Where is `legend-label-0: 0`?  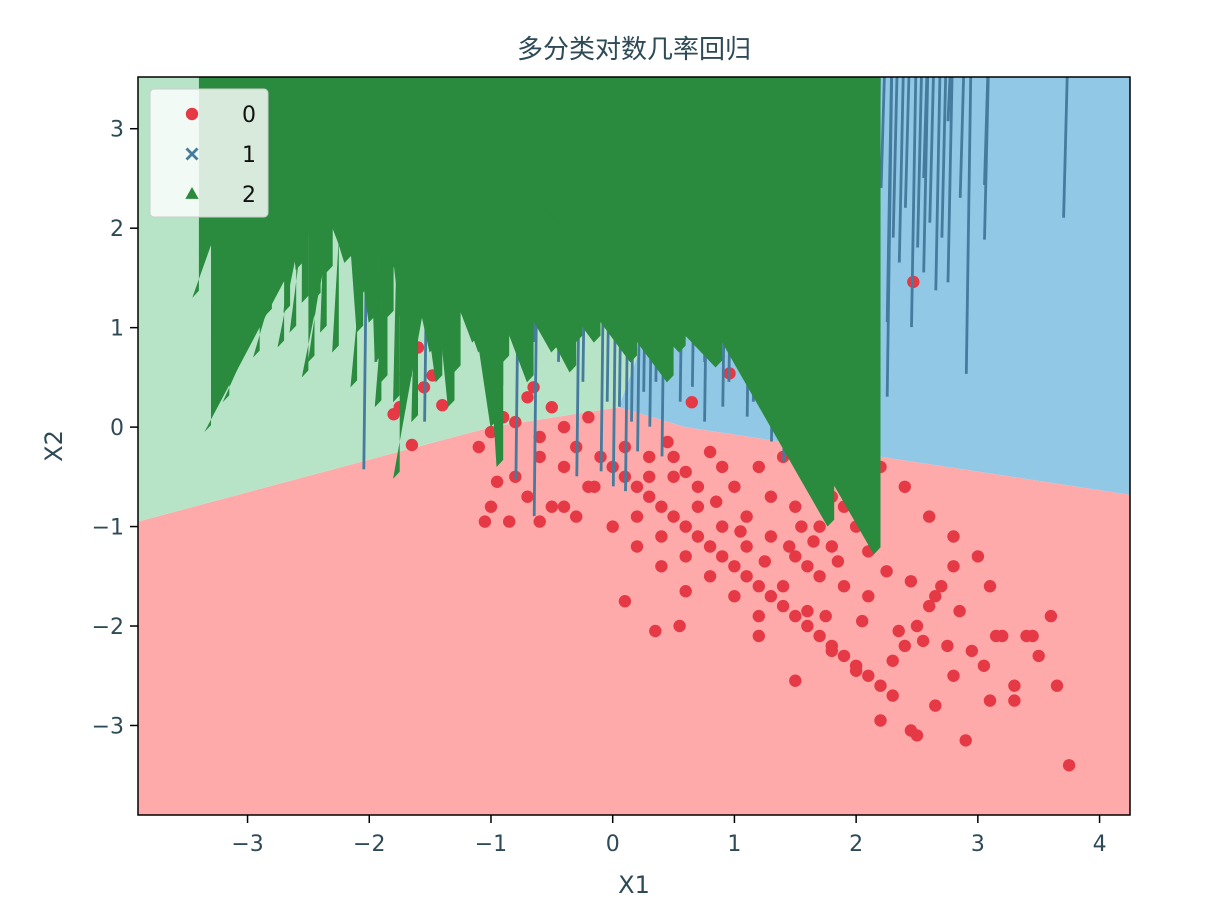 legend-label-0: 0 is located at coordinates (249, 115).